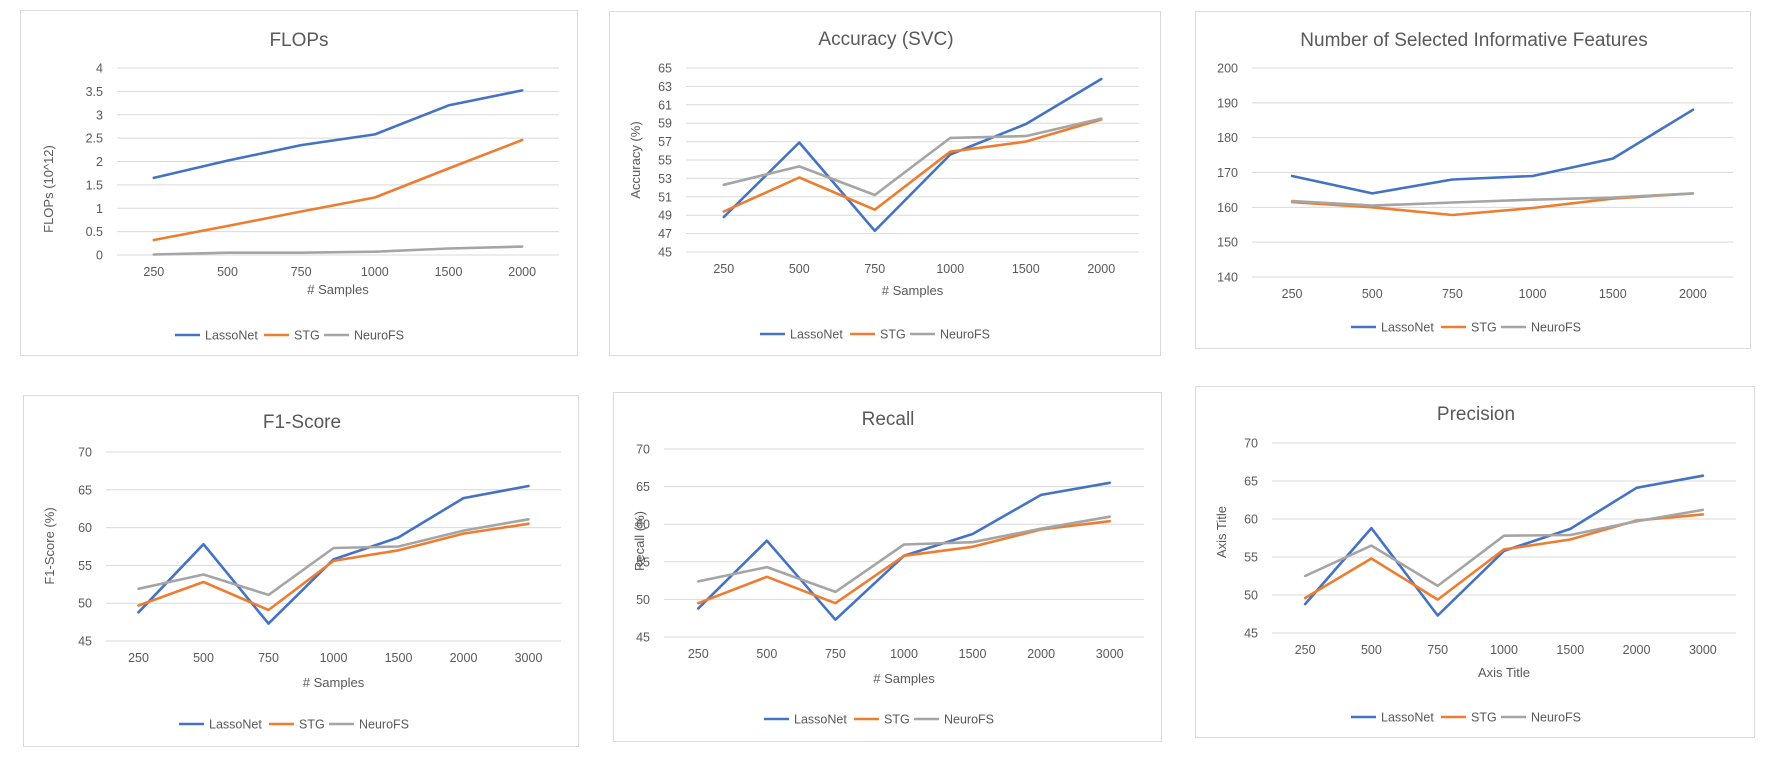 Image resolution: width=1775 pixels, height=760 pixels. I want to click on y-axis-label: Axis Title, so click(1221, 532).